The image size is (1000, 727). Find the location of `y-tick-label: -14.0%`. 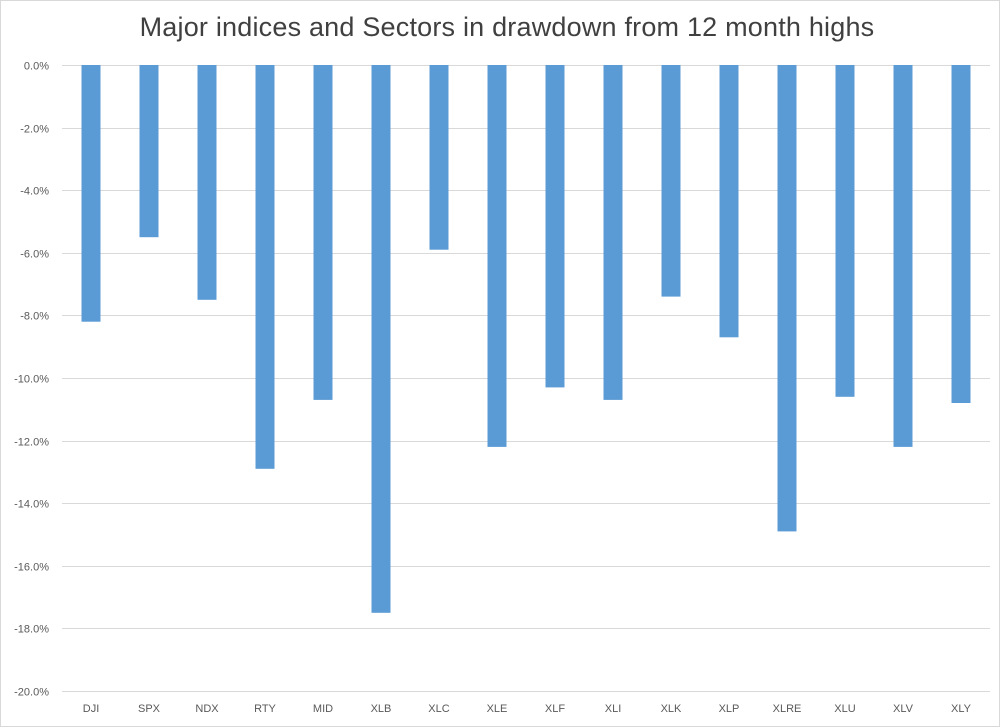

y-tick-label: -14.0% is located at coordinates (31, 505).